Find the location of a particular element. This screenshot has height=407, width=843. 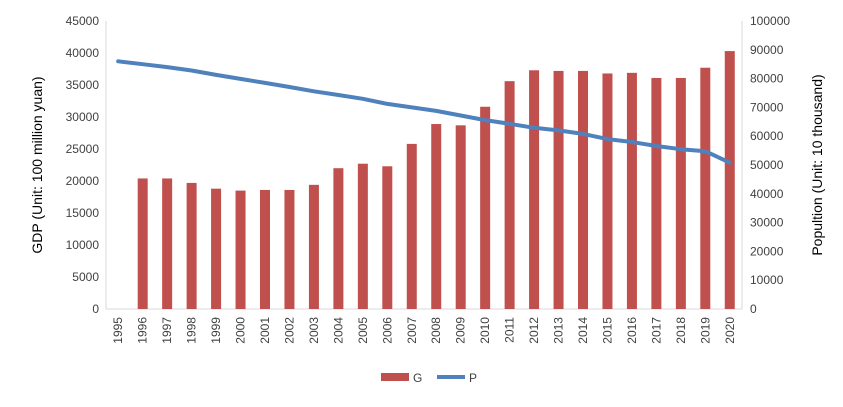

x-tick-label: 1997 is located at coordinates (167, 330).